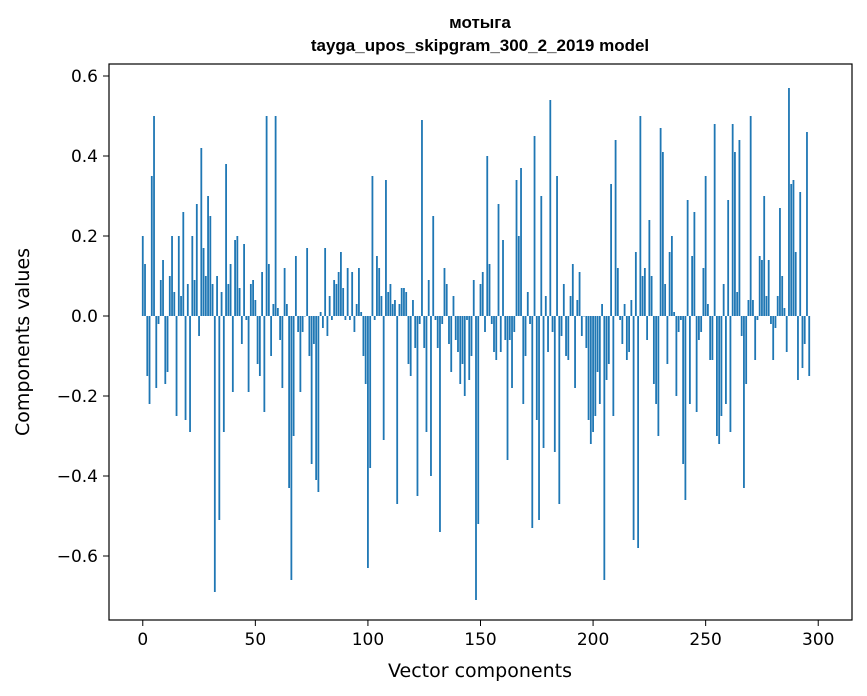 This screenshot has width=867, height=696. I want to click on y-tick-label: 0.2, so click(84, 237).